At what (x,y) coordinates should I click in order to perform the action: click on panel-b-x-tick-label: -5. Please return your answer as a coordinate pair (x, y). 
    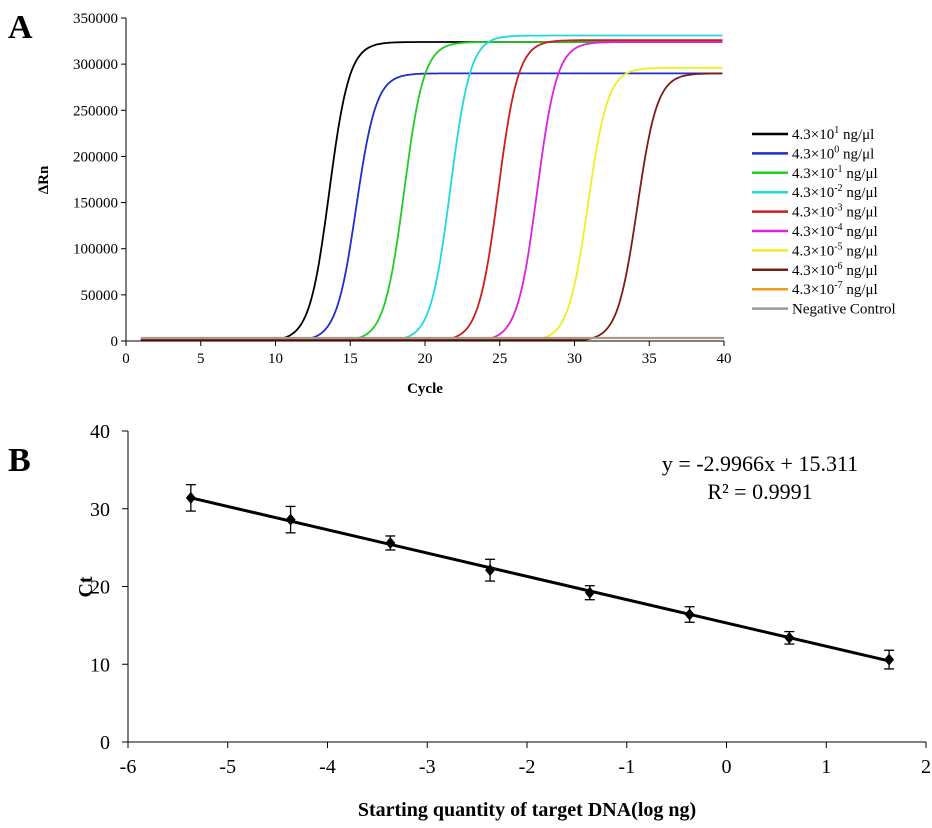
    Looking at the image, I should click on (227, 767).